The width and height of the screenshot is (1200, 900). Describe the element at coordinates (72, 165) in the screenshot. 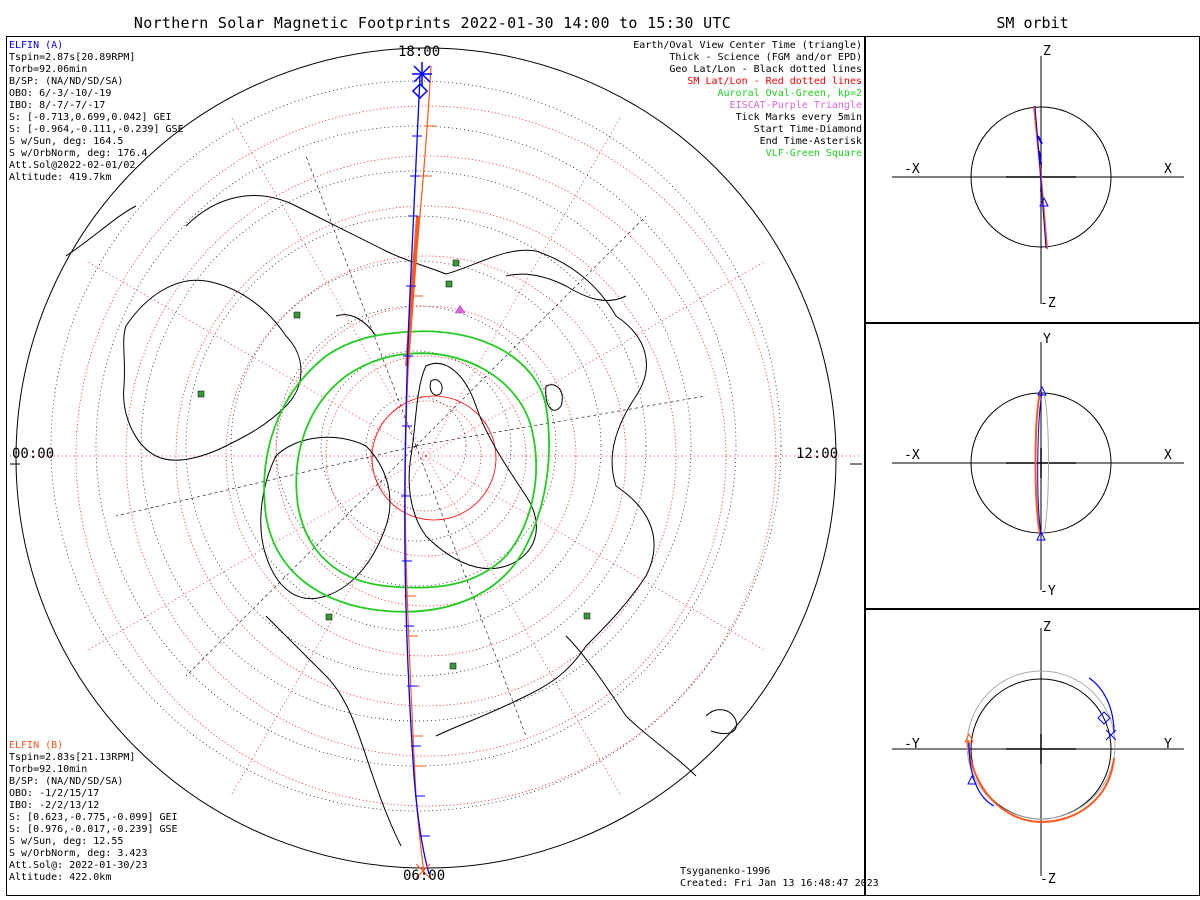

I see `elfin-a-line: Att.Sol@2022-02-01/02` at that location.